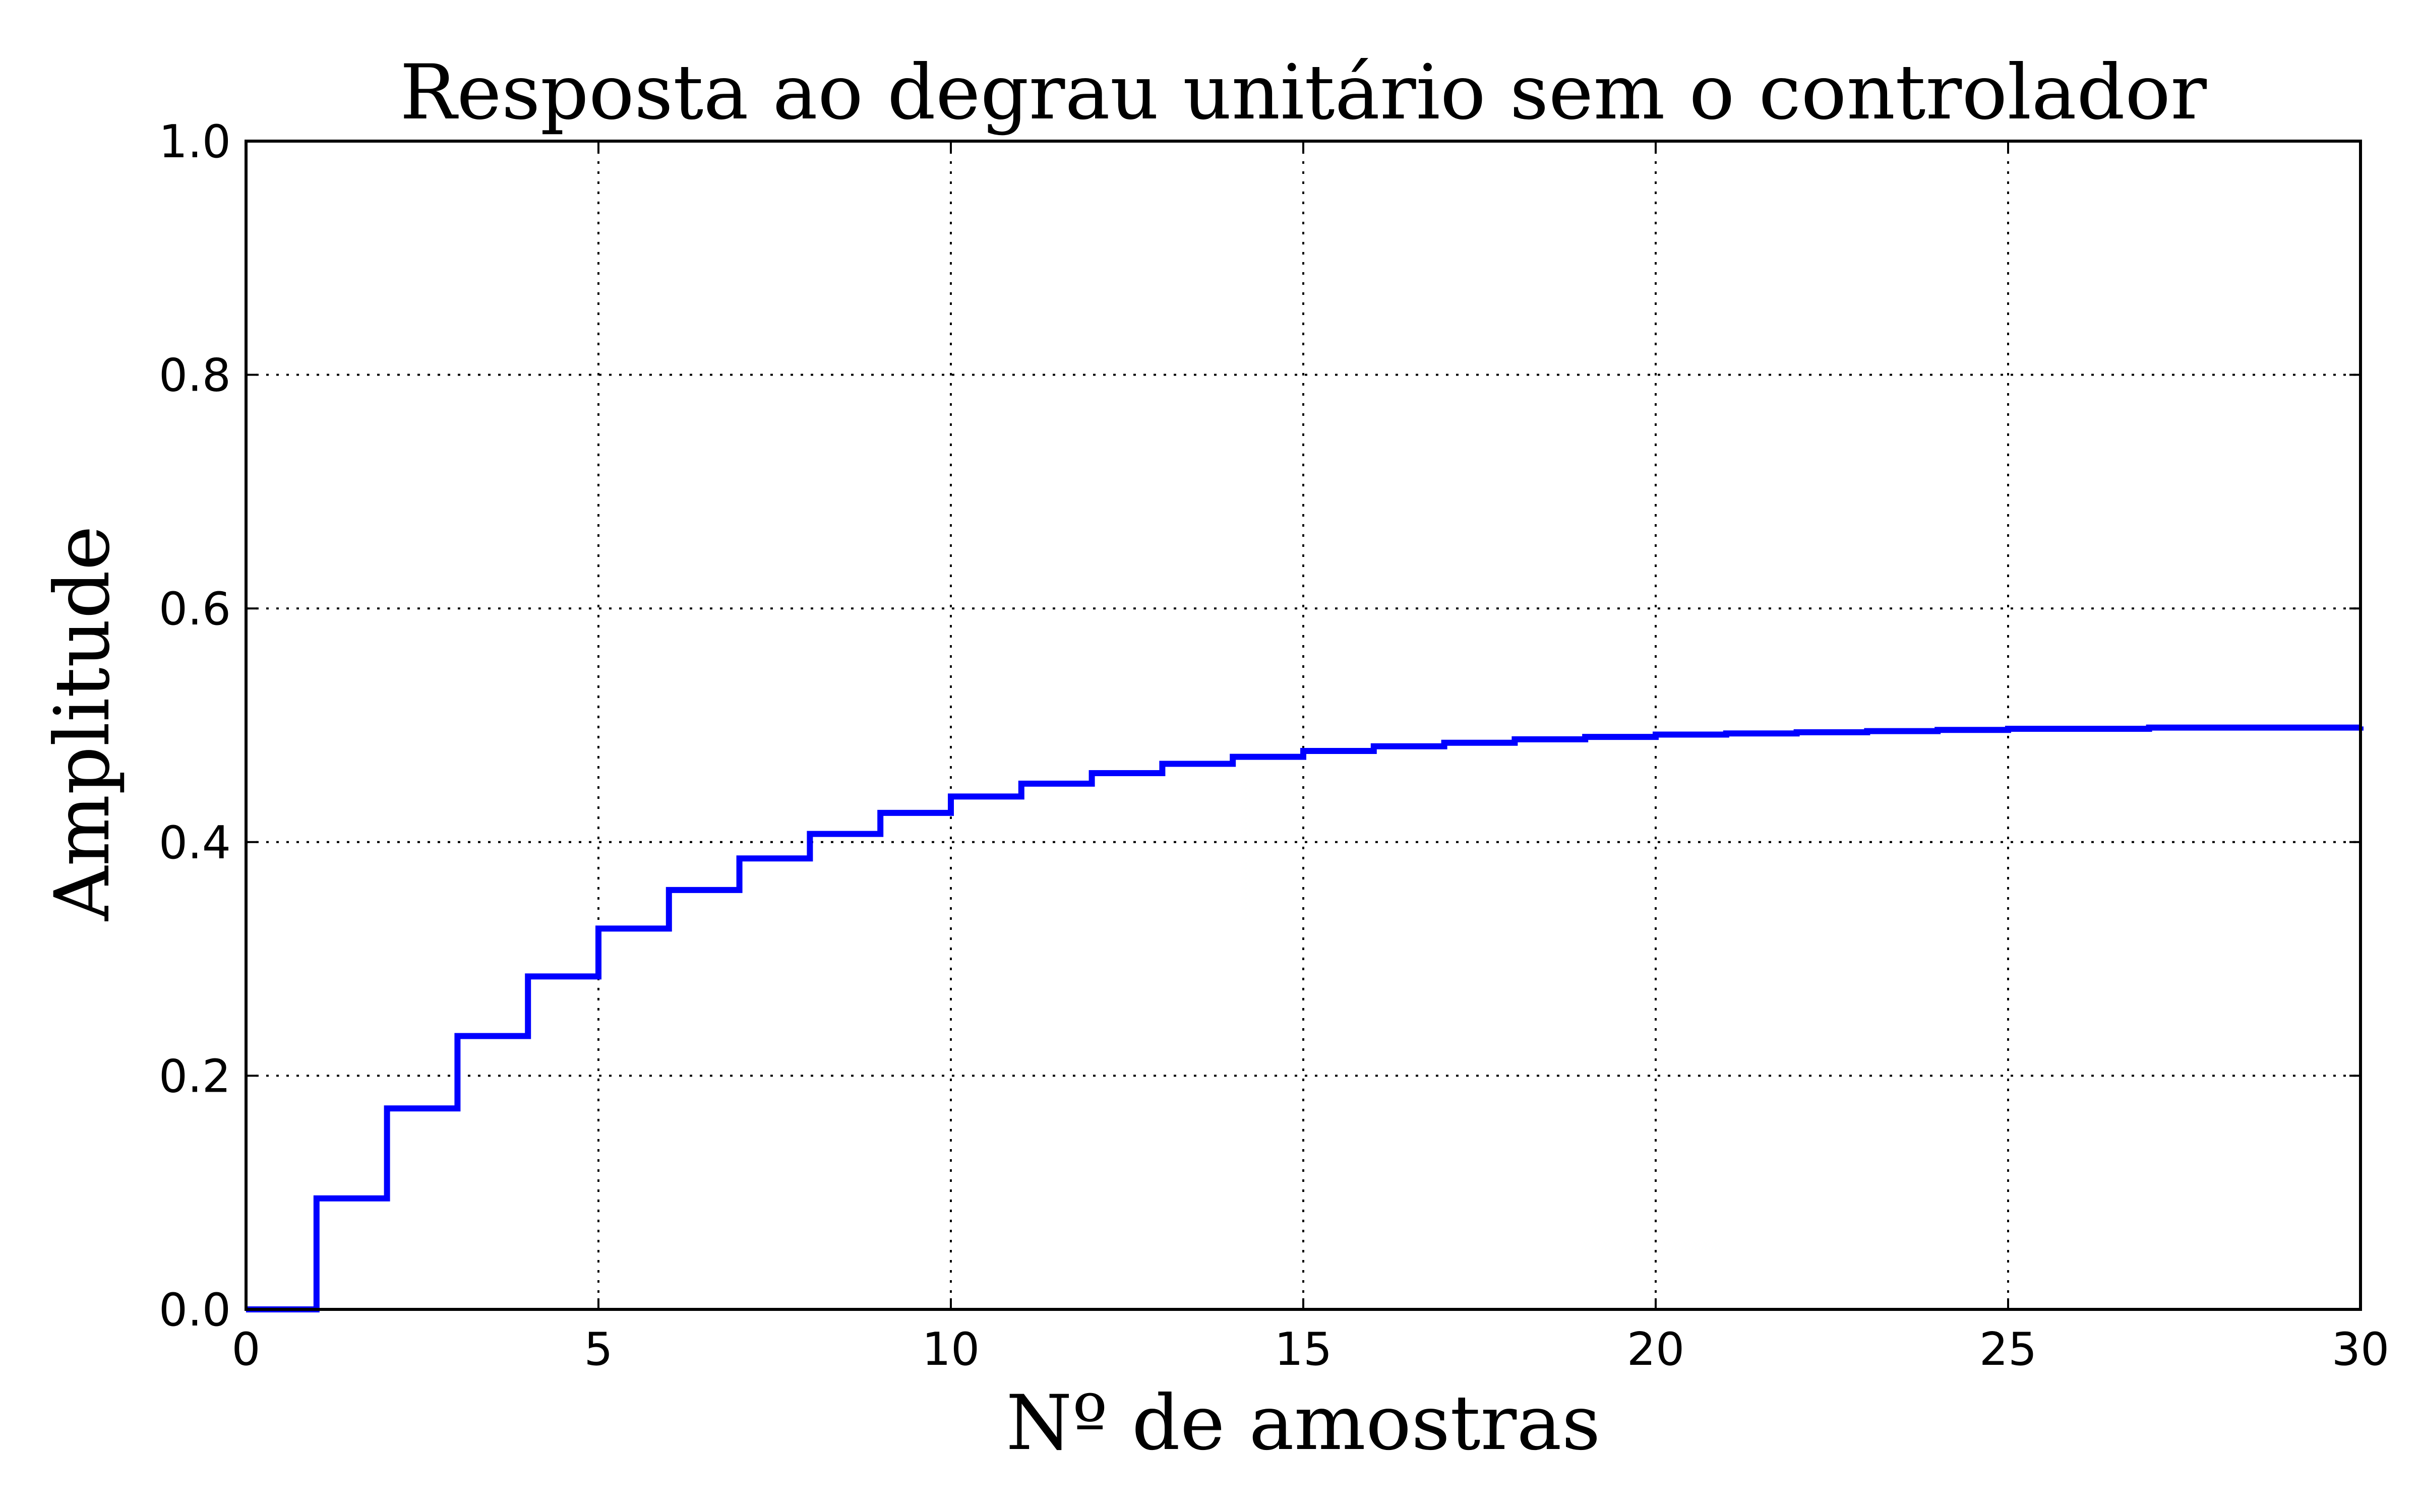 Image resolution: width=2420 pixels, height=1512 pixels. Describe the element at coordinates (951, 1350) in the screenshot. I see `x-tick-label: 10` at that location.